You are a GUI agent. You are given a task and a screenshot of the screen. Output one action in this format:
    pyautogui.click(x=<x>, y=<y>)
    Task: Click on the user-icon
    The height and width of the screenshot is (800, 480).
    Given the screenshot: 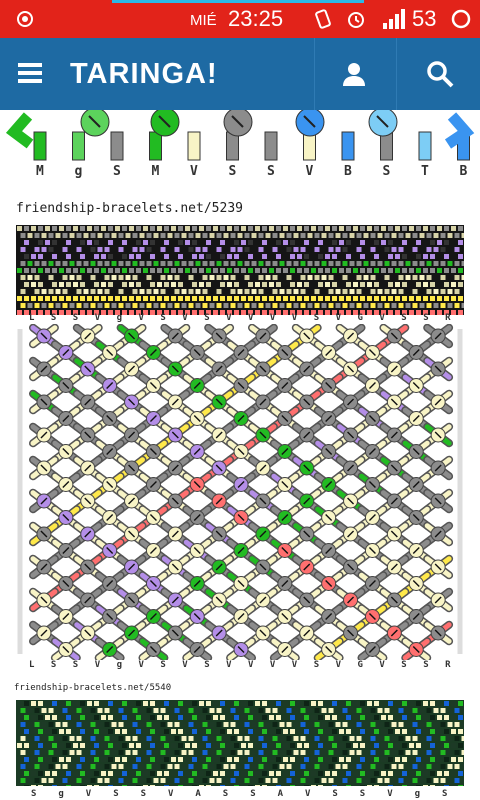 What is the action you would take?
    pyautogui.click(x=354, y=74)
    